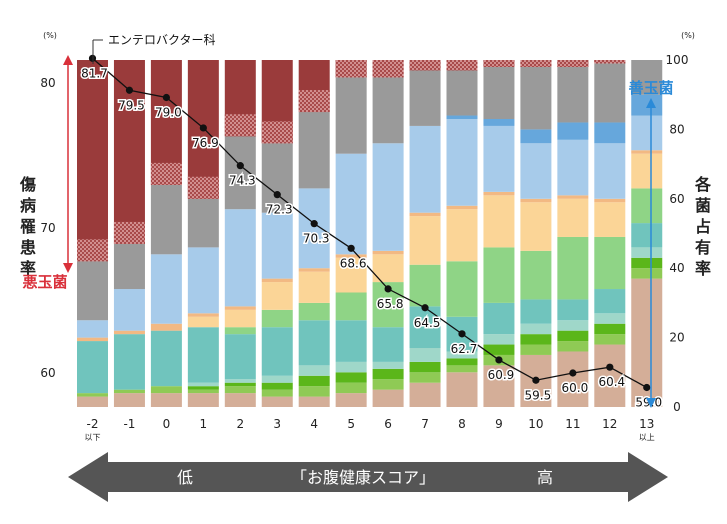 The height and width of the screenshot is (524, 727). I want to click on category-label: 1, so click(204, 424).